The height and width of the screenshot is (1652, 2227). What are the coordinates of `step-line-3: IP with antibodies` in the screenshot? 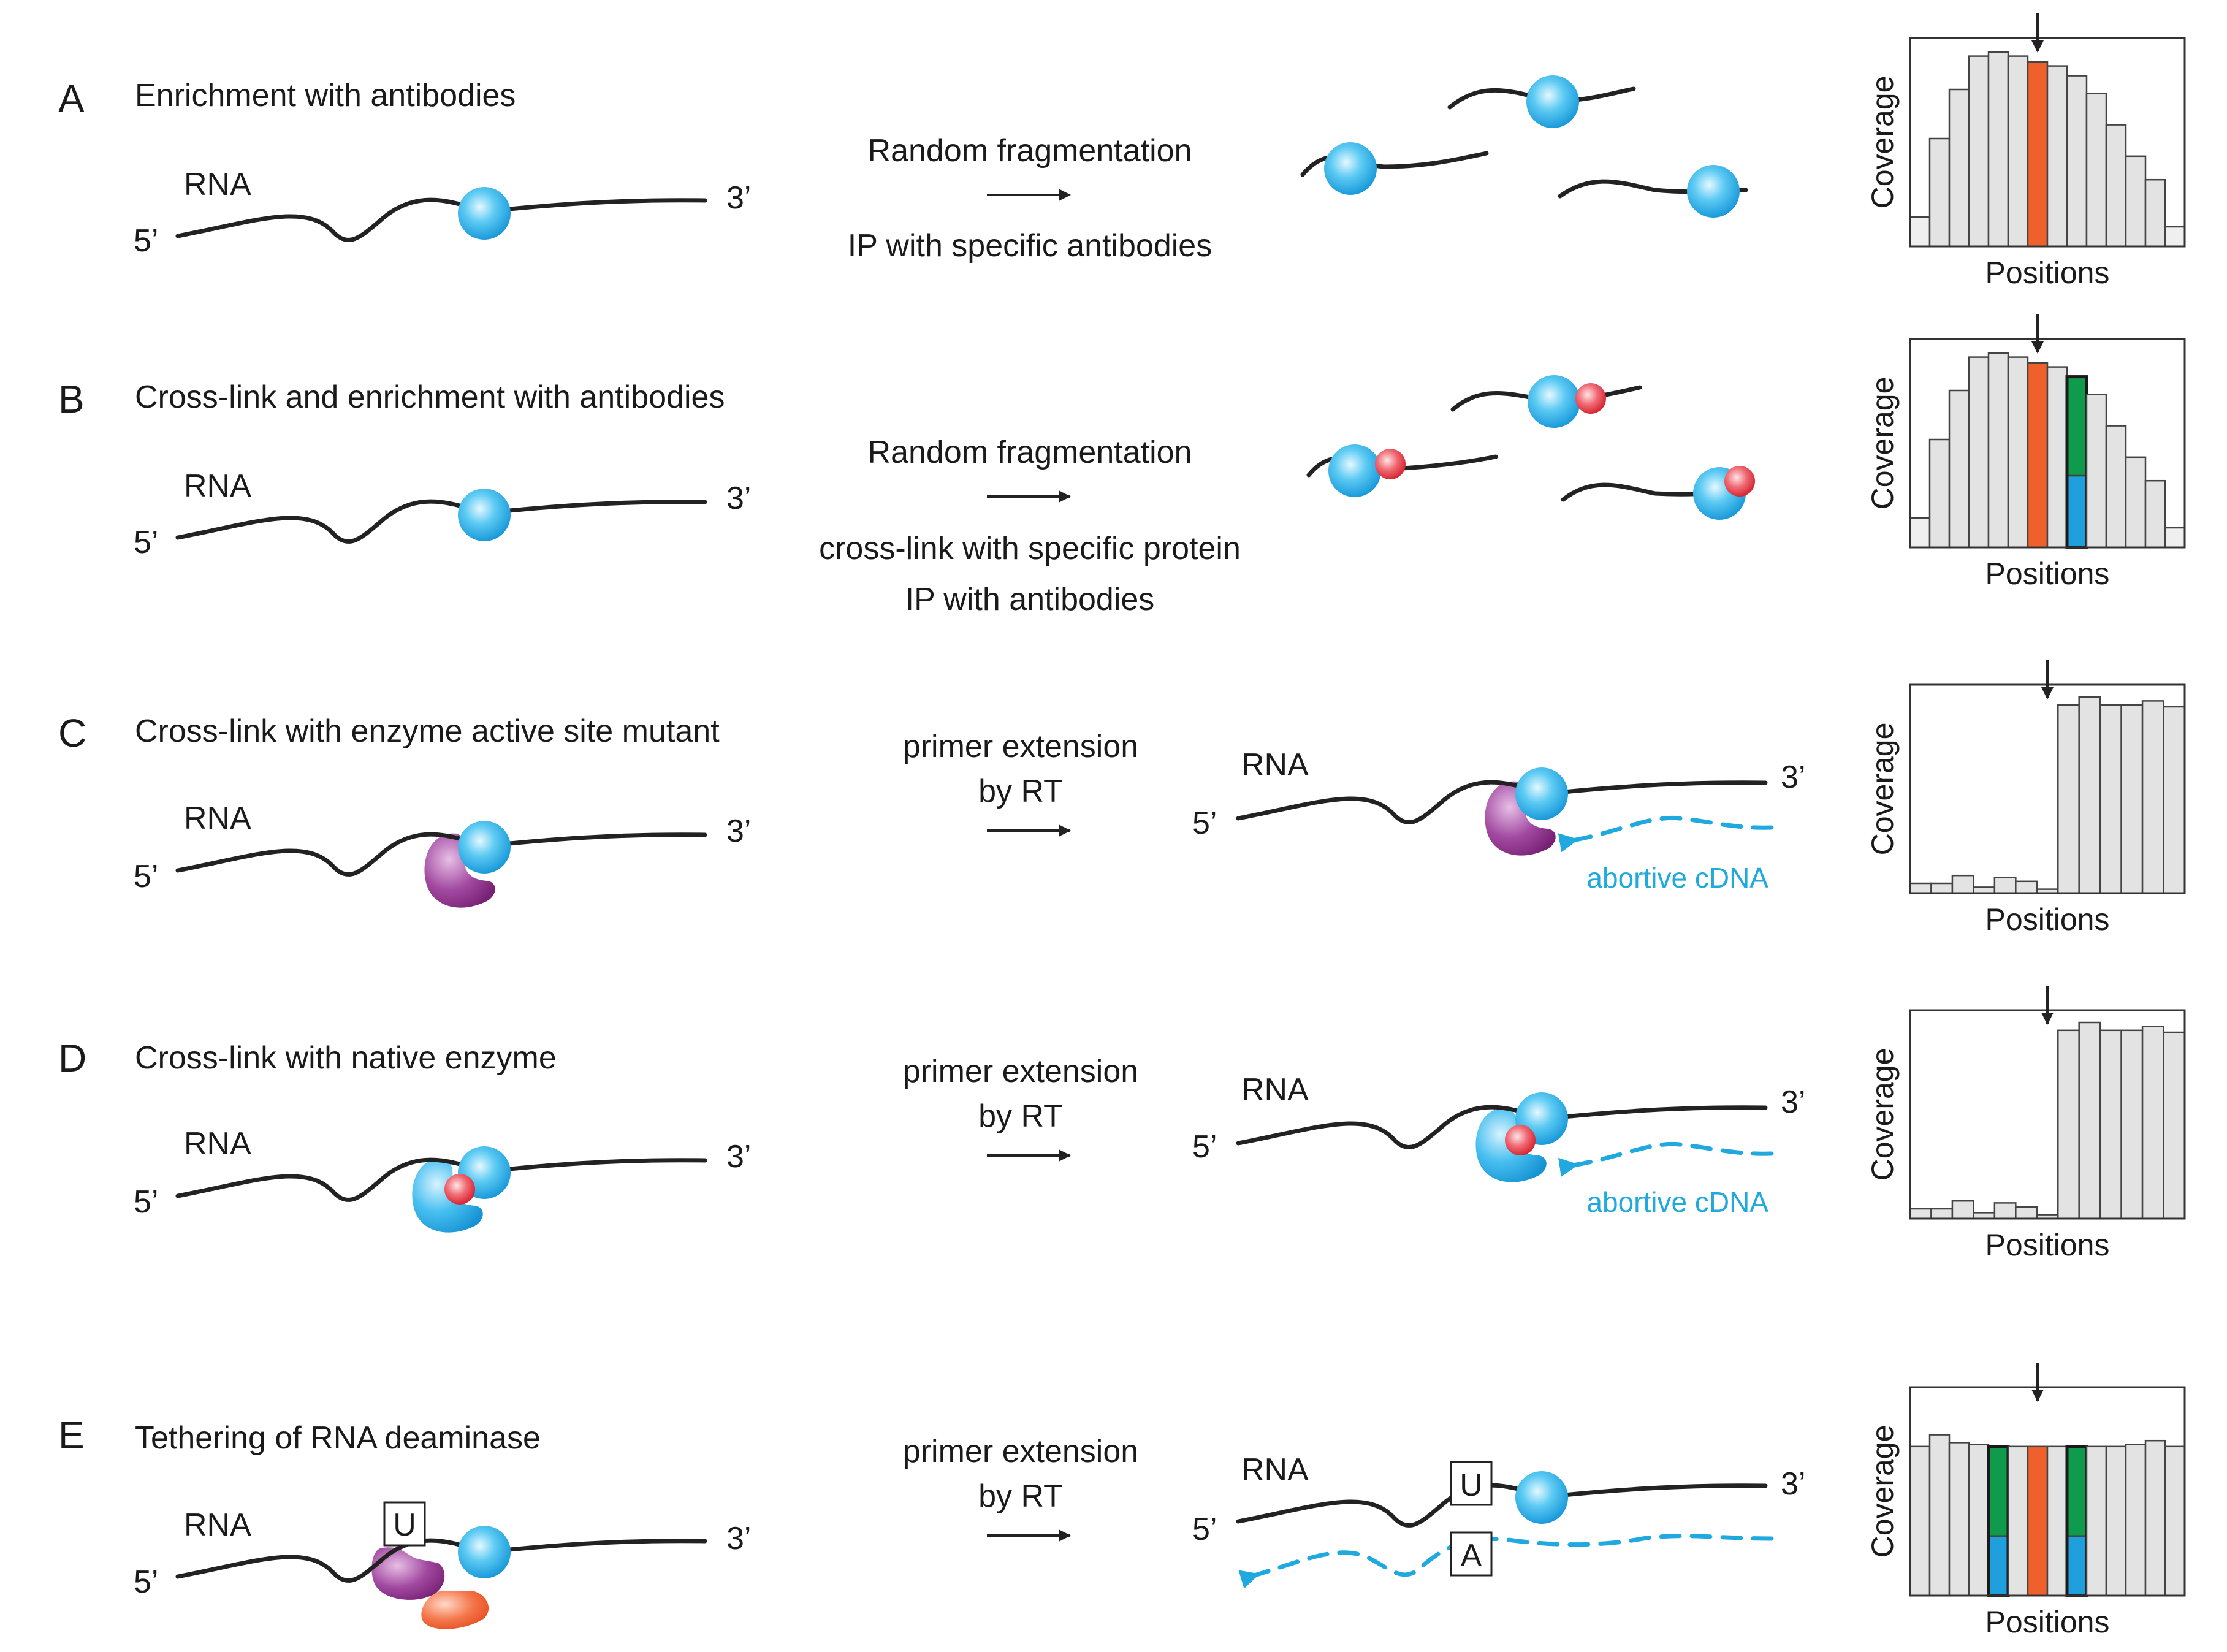 It's located at (1030, 599).